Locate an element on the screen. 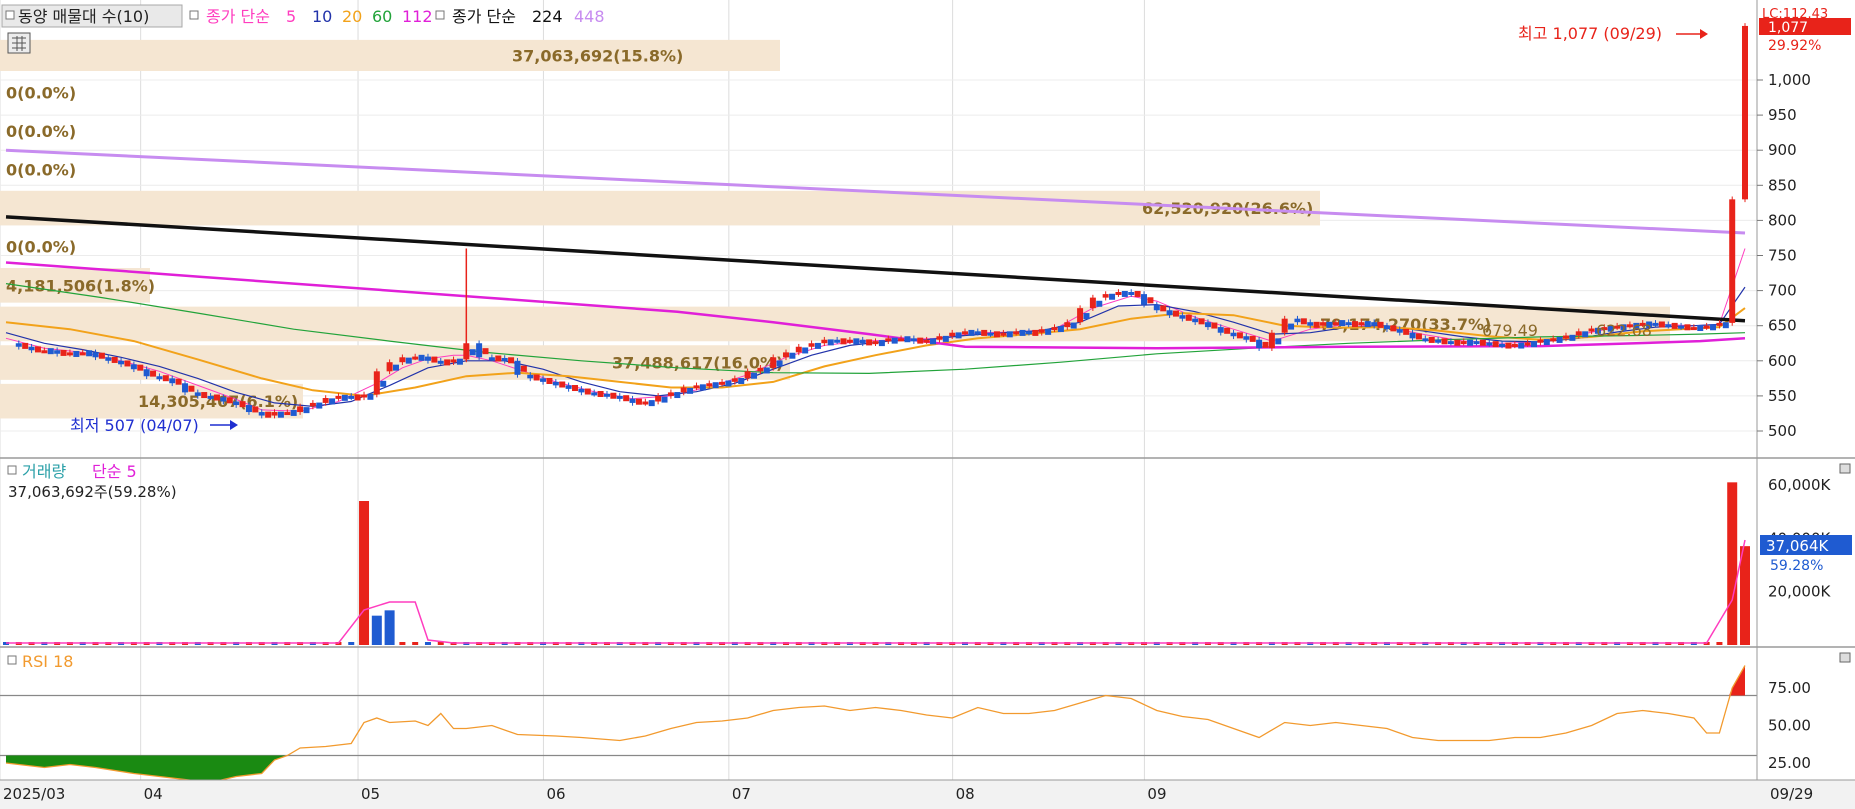 This screenshot has height=809, width=1855. legend-ma224: 224 is located at coordinates (547, 16).